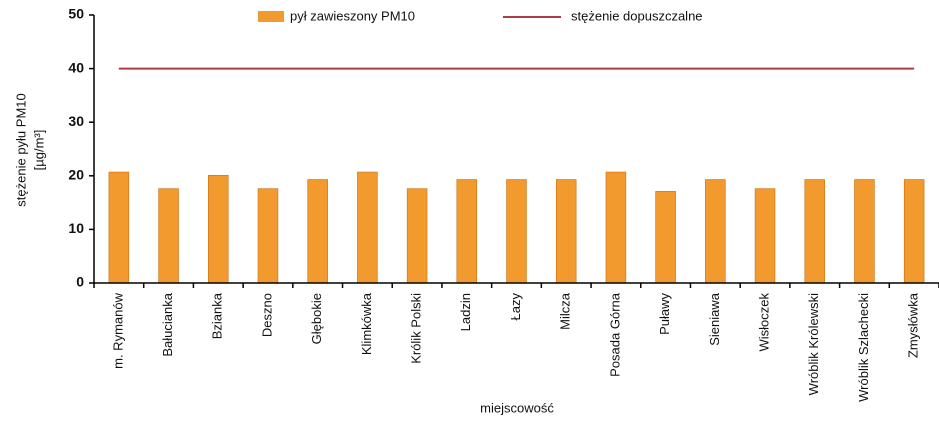 Image resolution: width=939 pixels, height=424 pixels. I want to click on x-axis-label: miejscowość, so click(517, 407).